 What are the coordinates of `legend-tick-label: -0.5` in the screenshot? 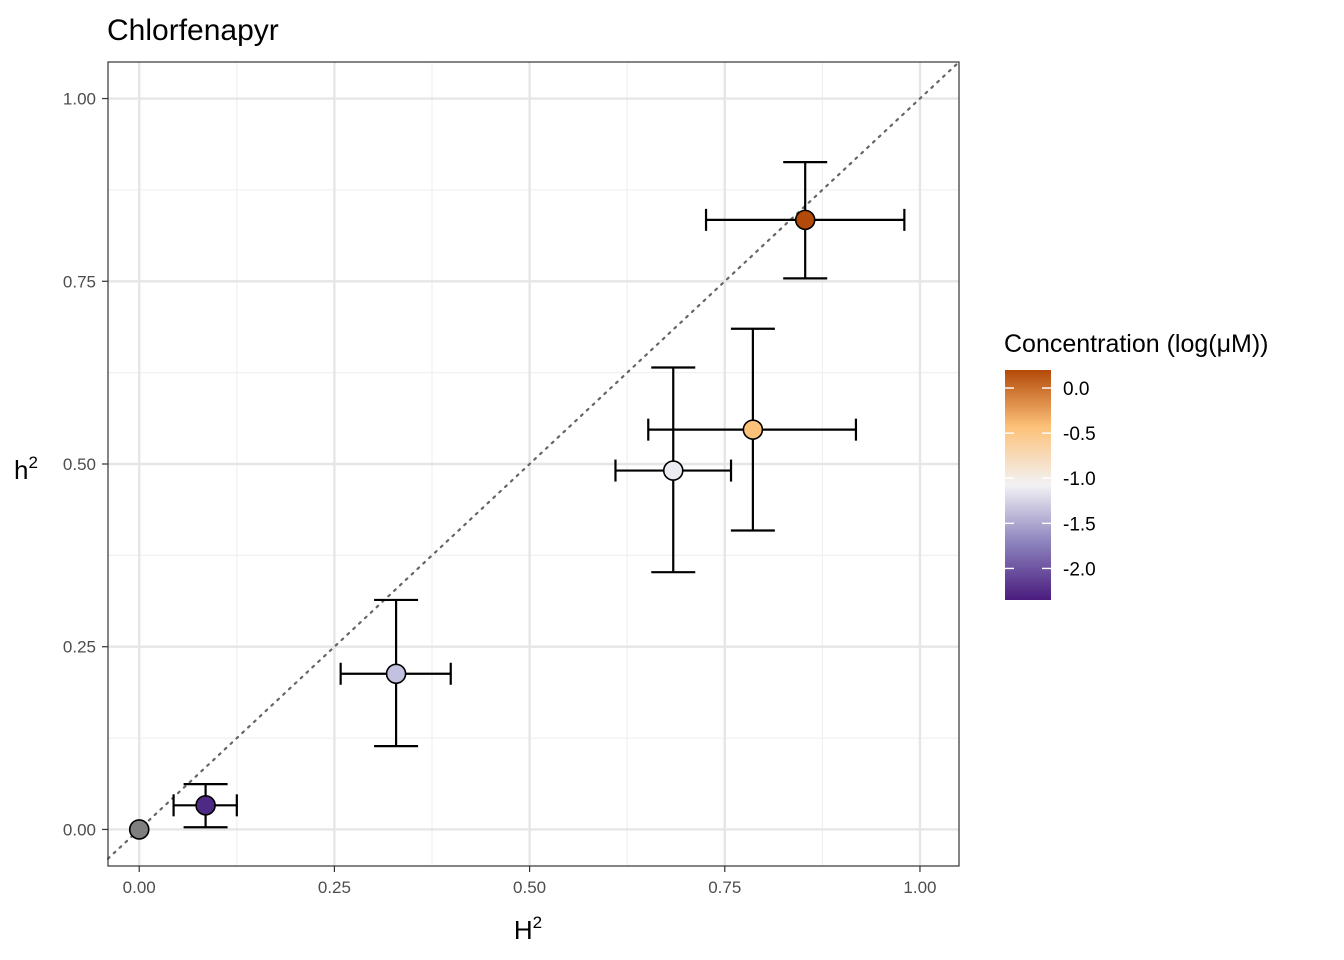 It's located at (1079, 434).